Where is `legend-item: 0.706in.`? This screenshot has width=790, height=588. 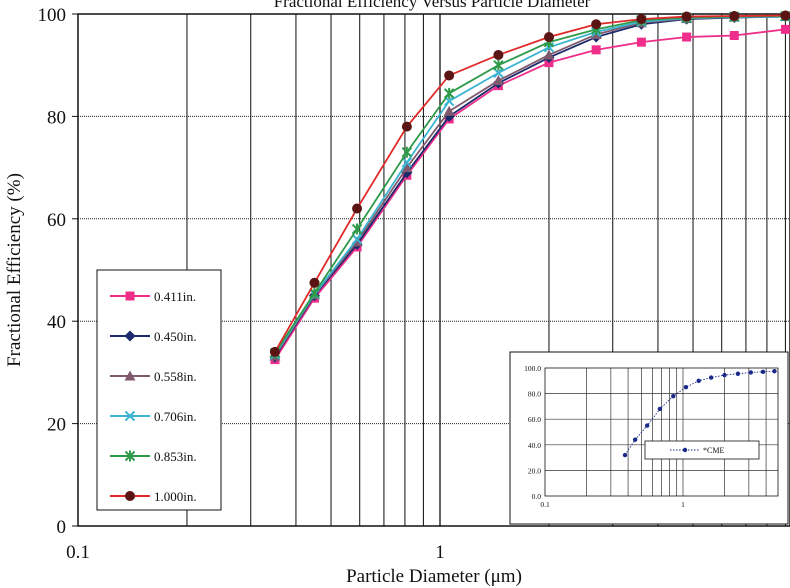
legend-item: 0.706in. is located at coordinates (153, 416).